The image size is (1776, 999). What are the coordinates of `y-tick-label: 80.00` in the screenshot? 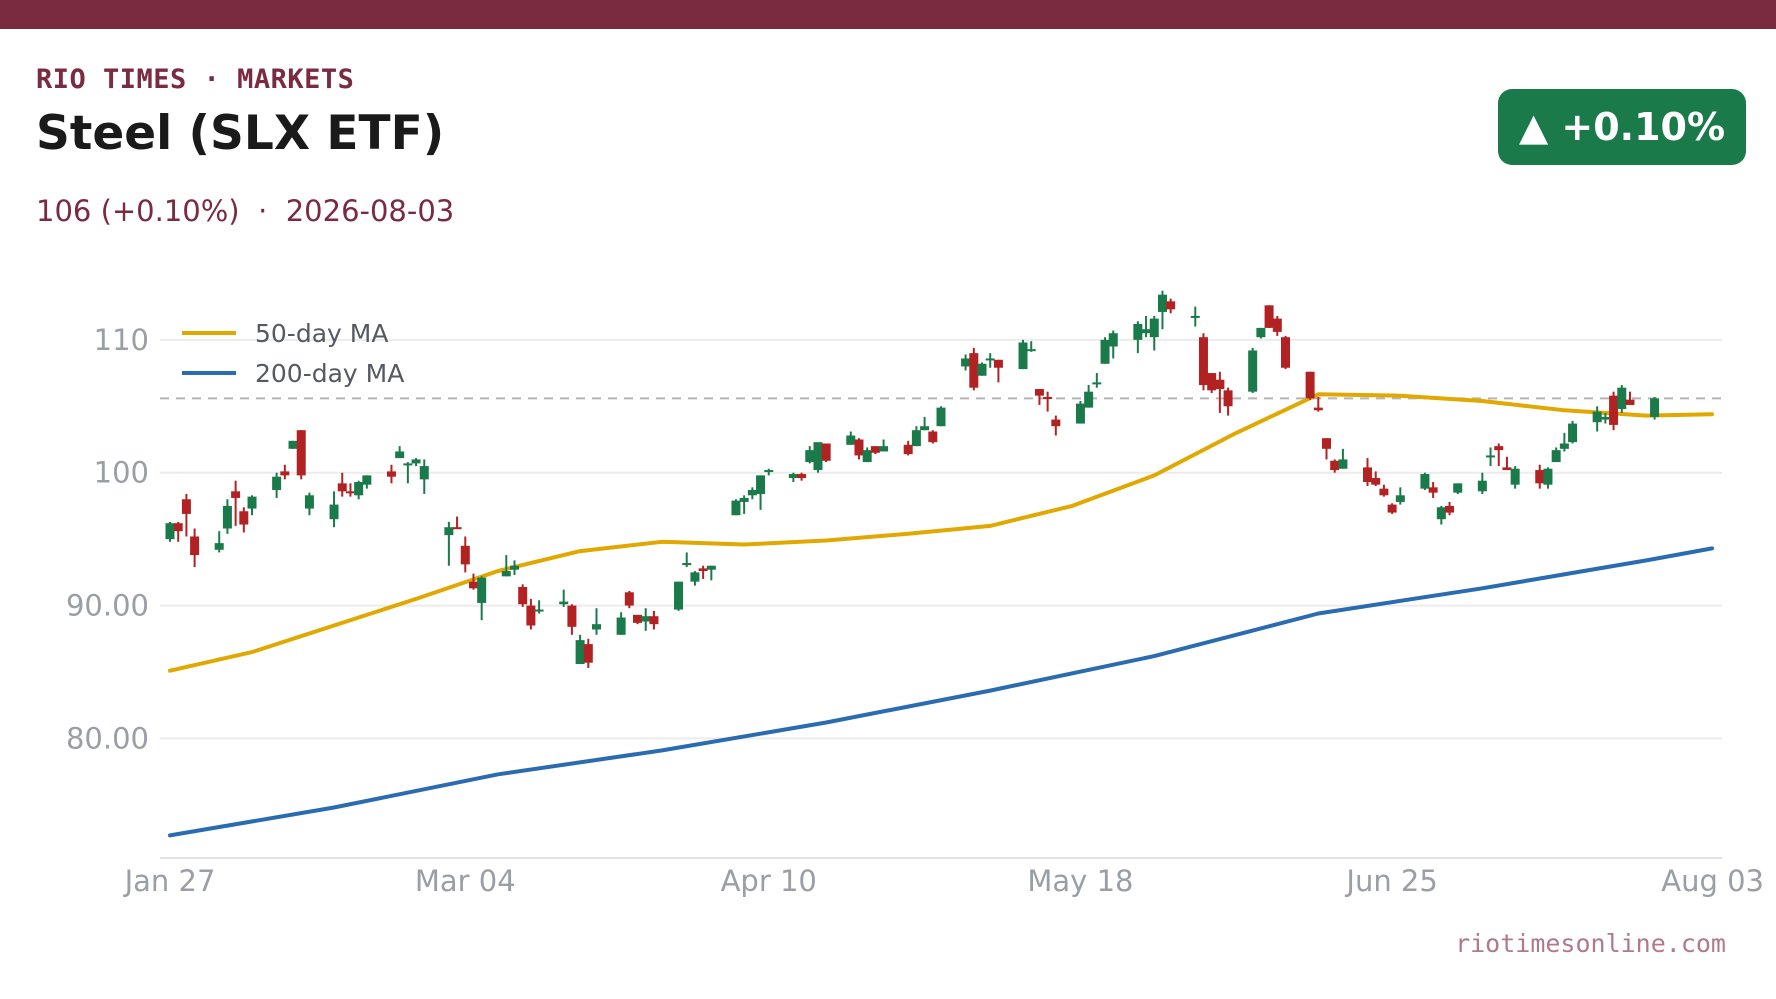 It's located at (107, 738).